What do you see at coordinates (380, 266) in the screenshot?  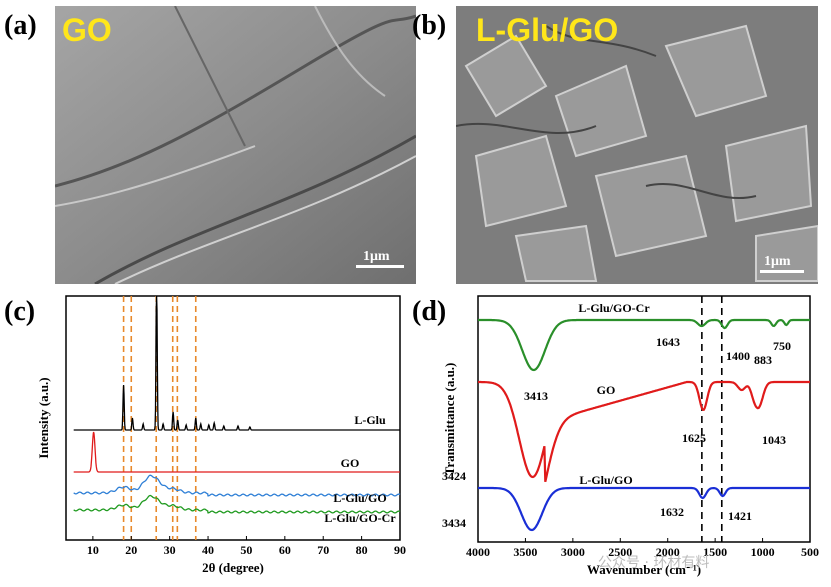 I see `scale-bar-a` at bounding box center [380, 266].